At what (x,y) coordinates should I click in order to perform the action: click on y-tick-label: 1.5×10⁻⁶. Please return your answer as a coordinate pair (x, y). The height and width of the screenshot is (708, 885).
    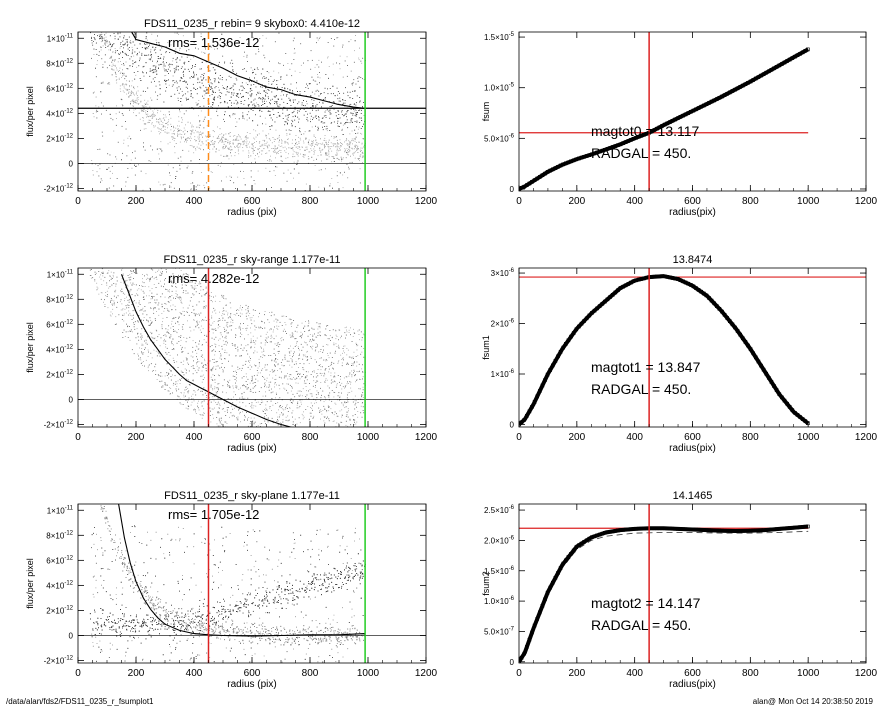
    Looking at the image, I should click on (499, 571).